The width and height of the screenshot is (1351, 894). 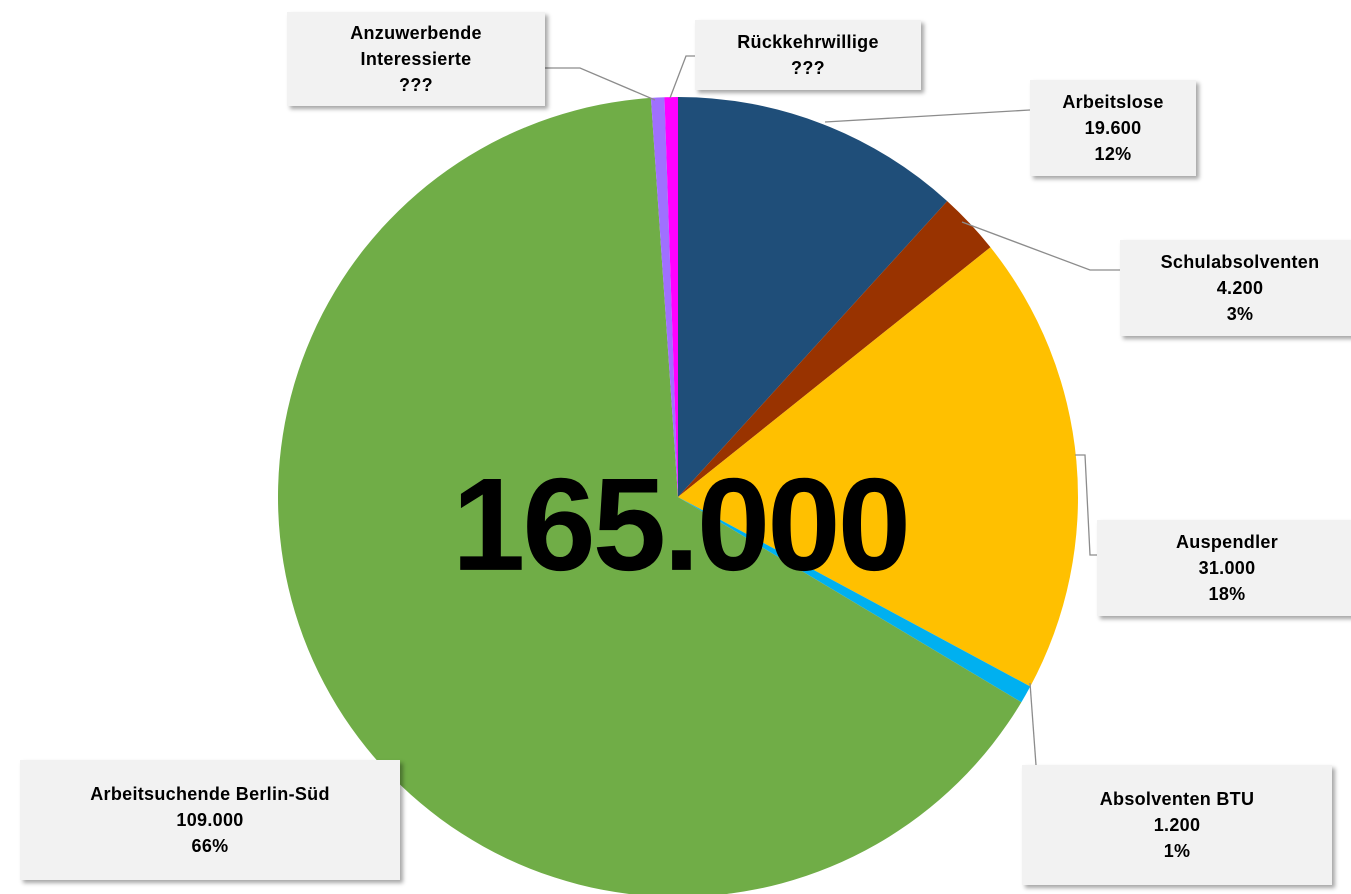 I want to click on label-line: Arbeitsuchende Berlin-Süd, so click(x=210, y=794).